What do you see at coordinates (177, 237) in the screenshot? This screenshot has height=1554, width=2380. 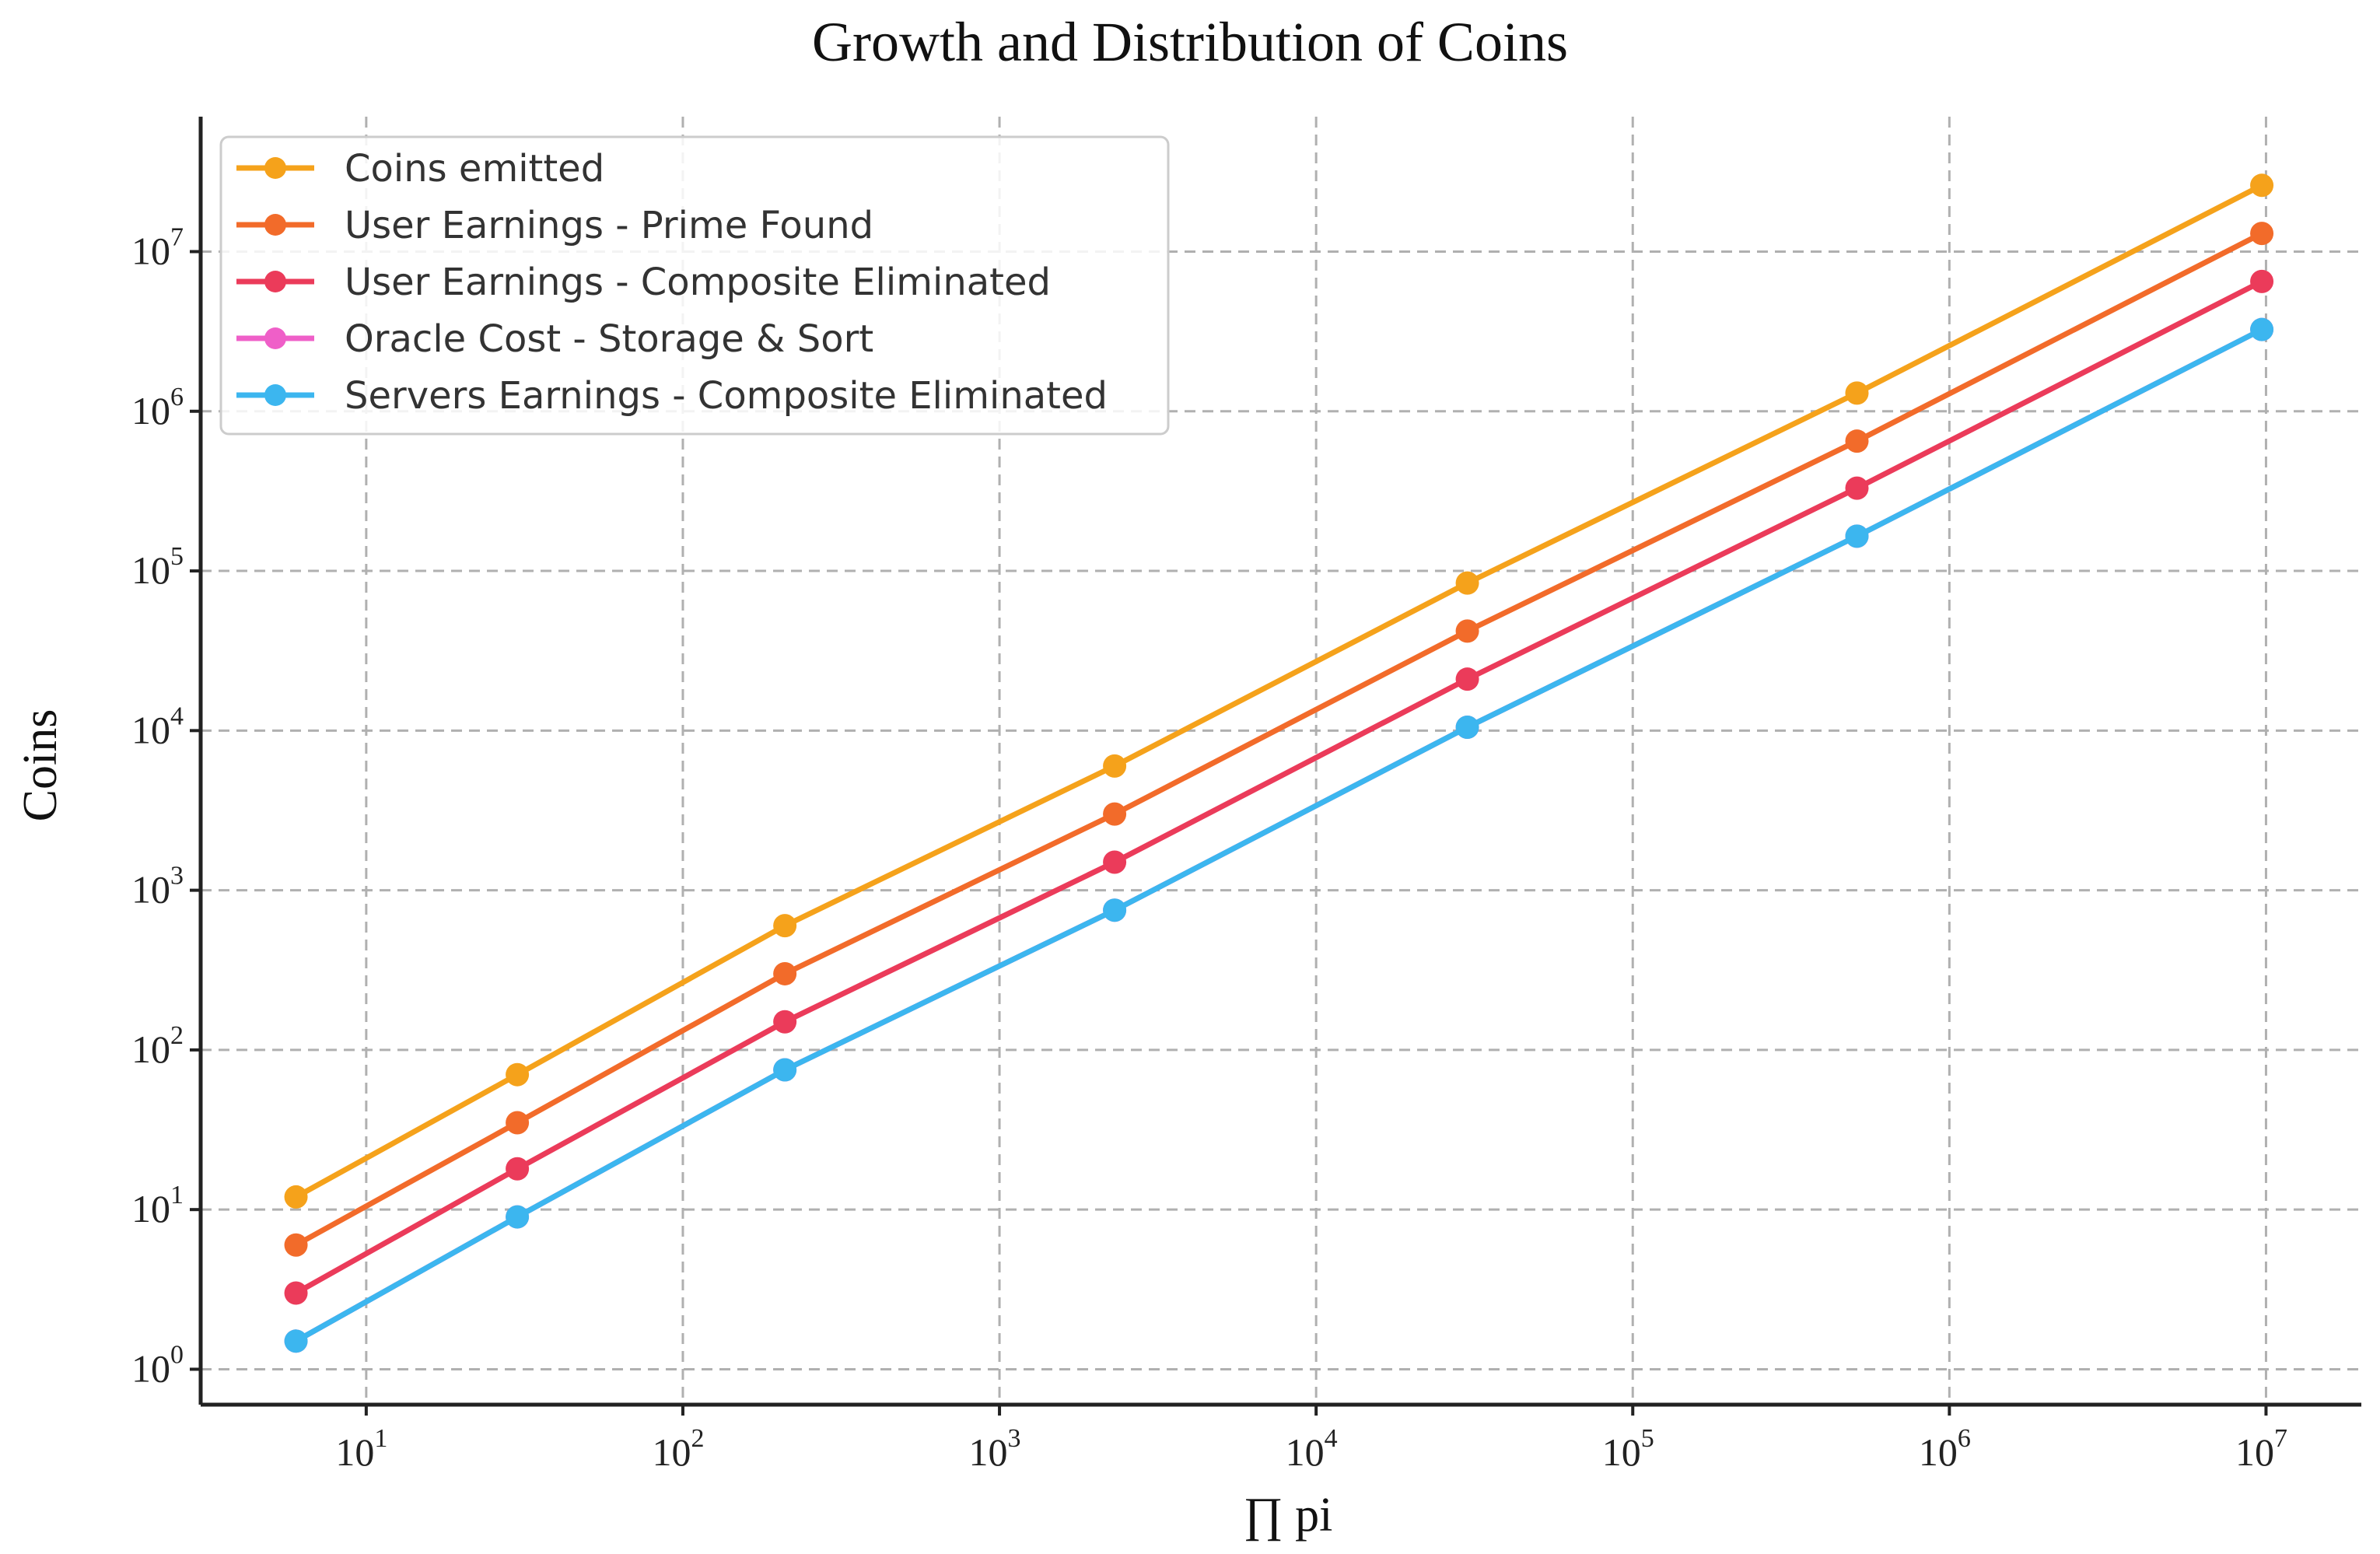 I see `y-tick-exponent: 7` at bounding box center [177, 237].